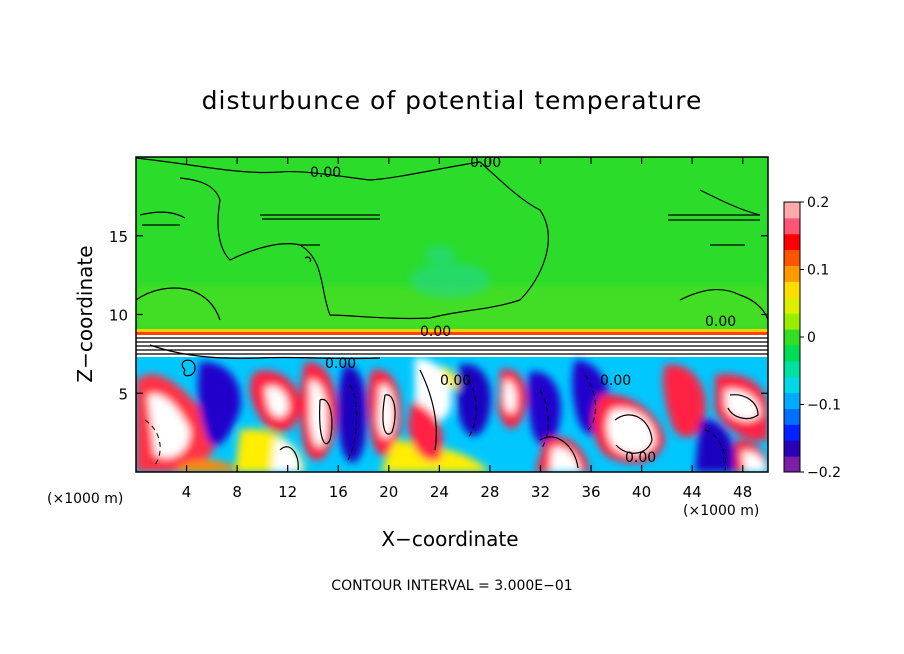 The width and height of the screenshot is (904, 654). I want to click on colorbar-tick-label: 0, so click(811, 338).